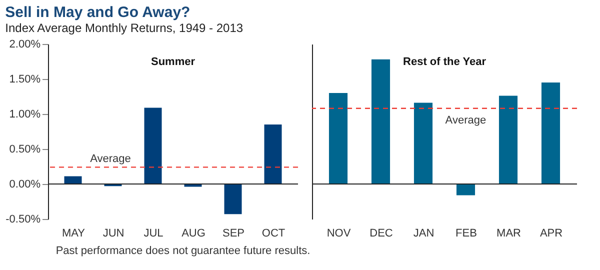 The height and width of the screenshot is (270, 600). What do you see at coordinates (74, 234) in the screenshot?
I see `x-tick-label: MAY` at bounding box center [74, 234].